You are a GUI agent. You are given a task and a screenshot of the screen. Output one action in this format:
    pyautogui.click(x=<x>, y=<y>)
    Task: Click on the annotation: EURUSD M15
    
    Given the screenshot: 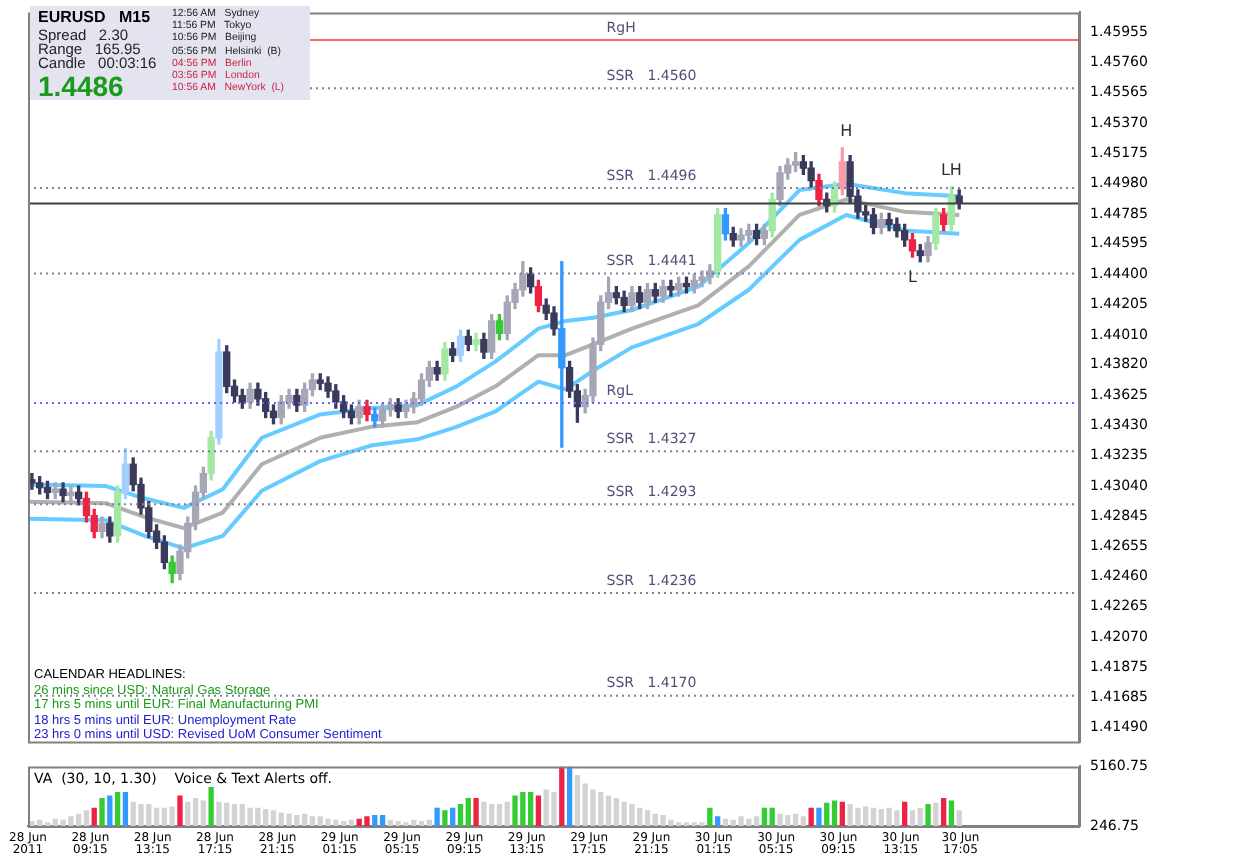 What is the action you would take?
    pyautogui.click(x=94, y=17)
    